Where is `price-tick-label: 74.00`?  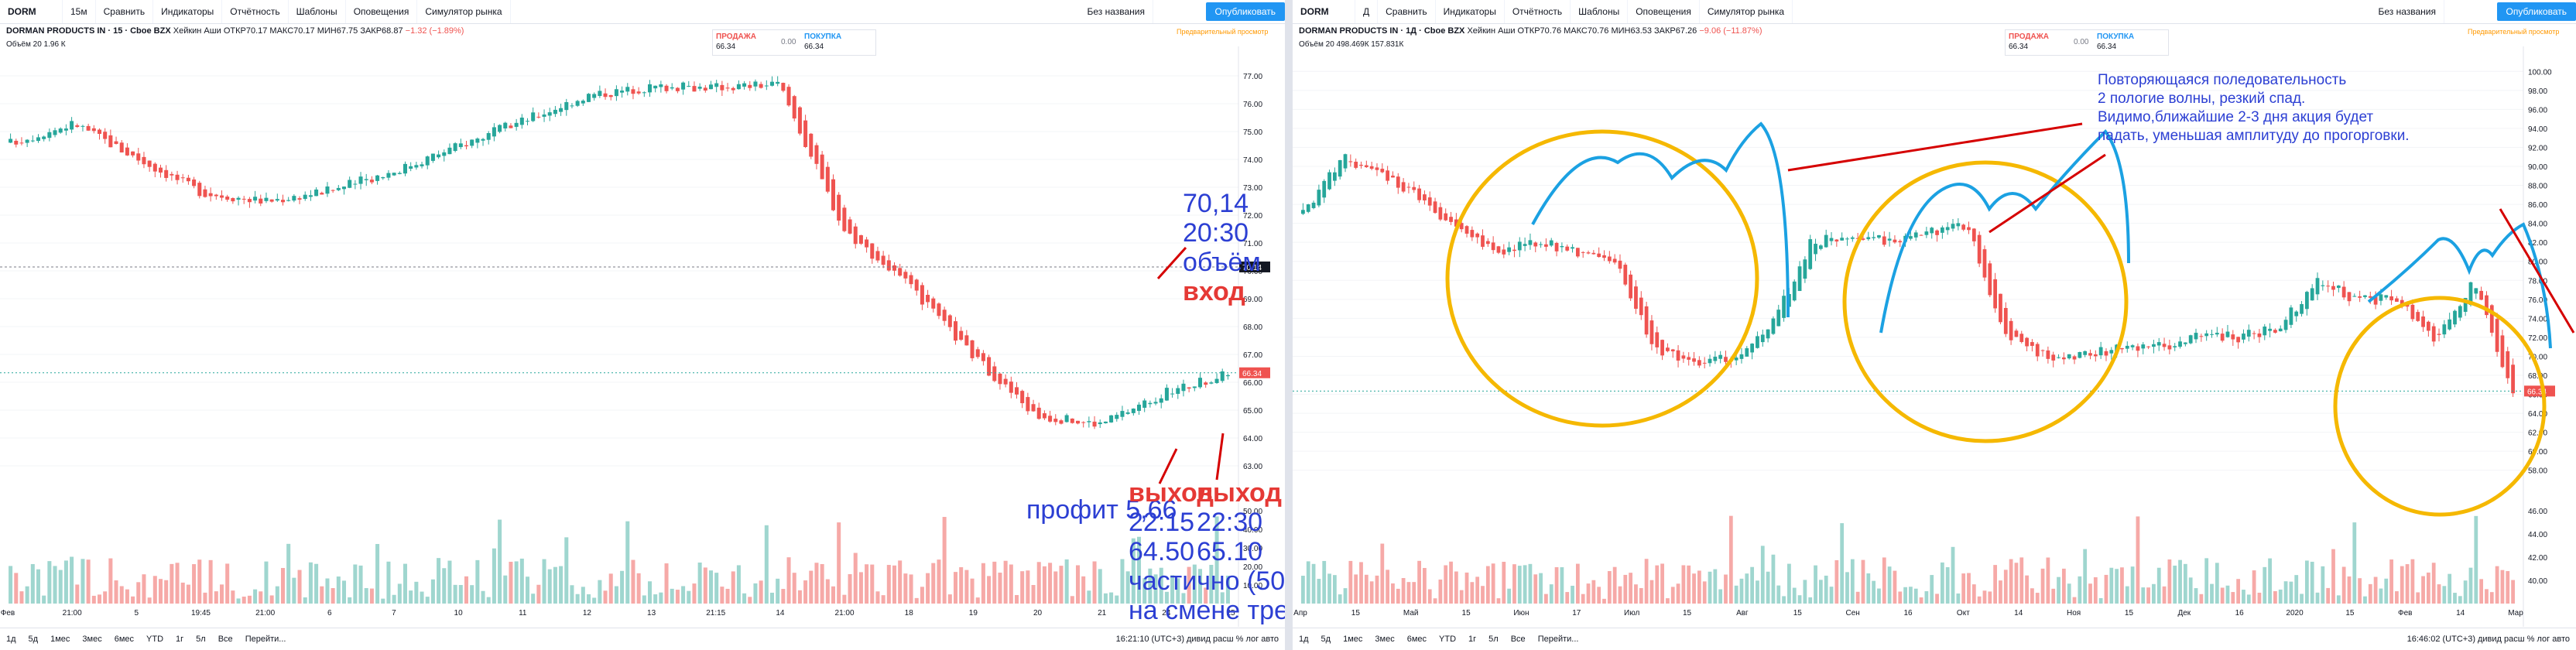
price-tick-label: 74.00 is located at coordinates (1252, 160).